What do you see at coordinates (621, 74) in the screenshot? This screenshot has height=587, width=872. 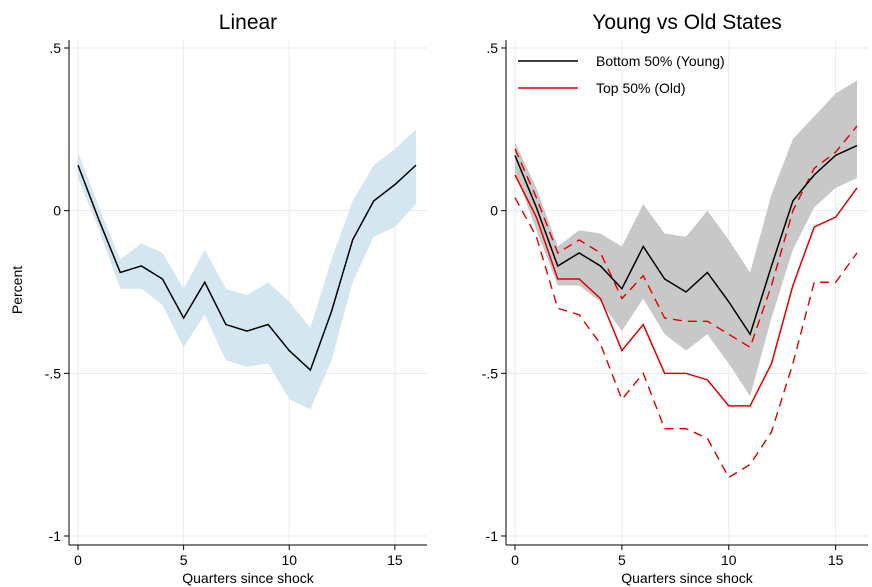 I see `legend: Bottom 50% (Young) Top 50% (Old)` at bounding box center [621, 74].